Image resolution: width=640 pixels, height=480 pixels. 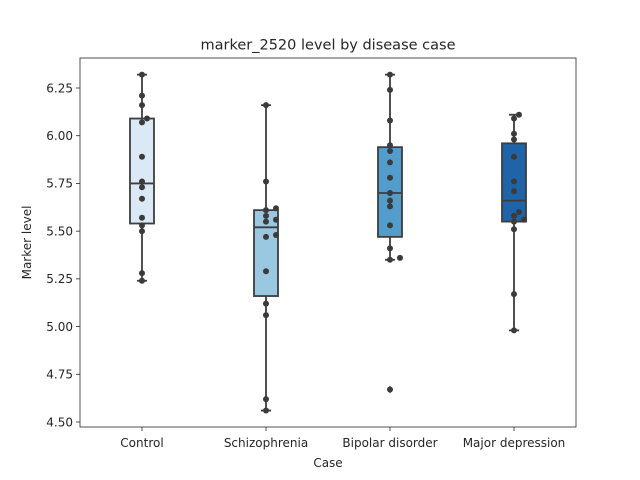 What do you see at coordinates (395, 232) in the screenshot?
I see `points-bipolar-disorder` at bounding box center [395, 232].